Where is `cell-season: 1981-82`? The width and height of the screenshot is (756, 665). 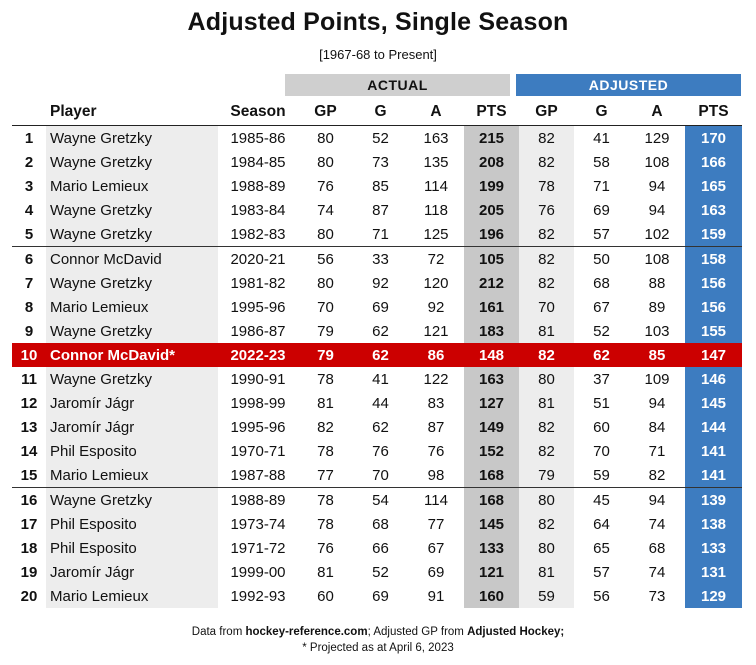
cell-season: 1981-82 is located at coordinates (258, 283).